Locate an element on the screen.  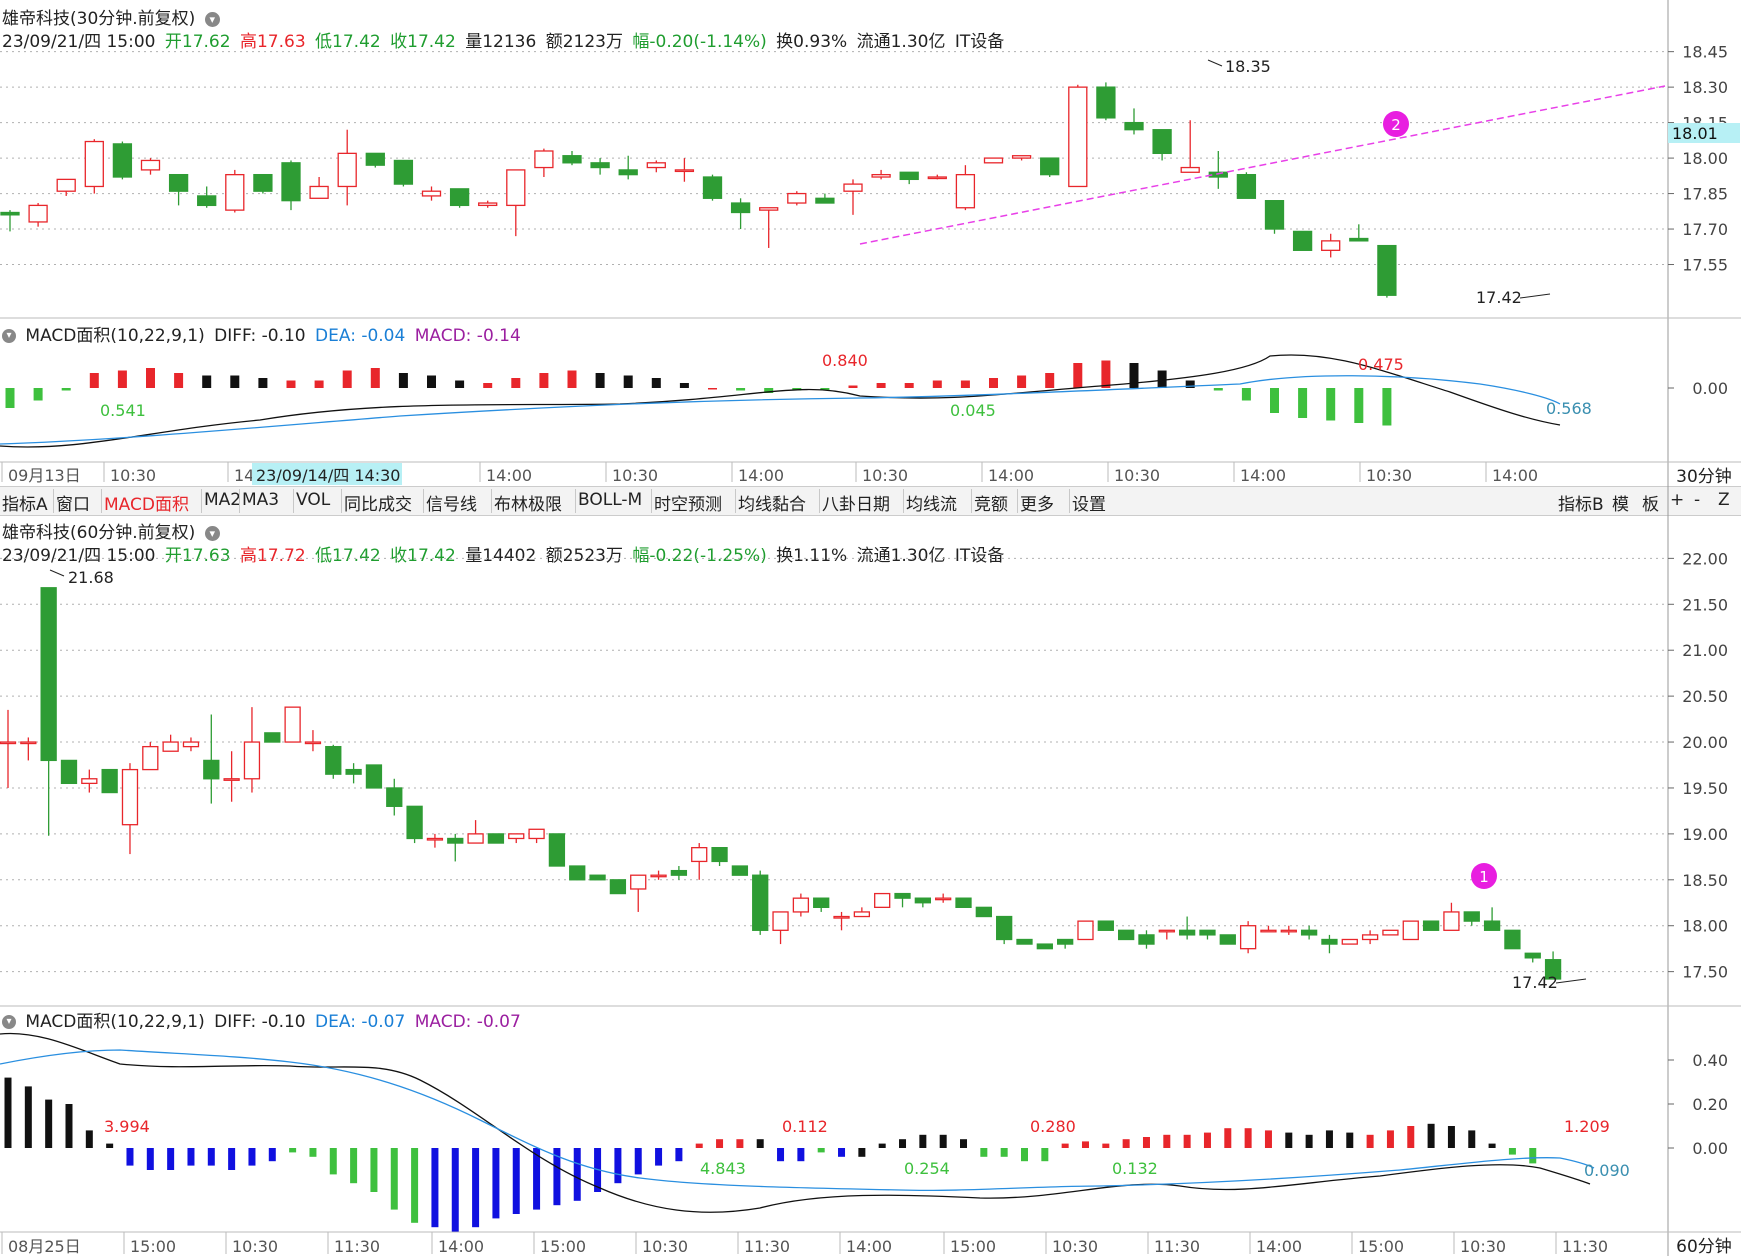
toolbar-item-15: 更多 is located at coordinates (1037, 505).